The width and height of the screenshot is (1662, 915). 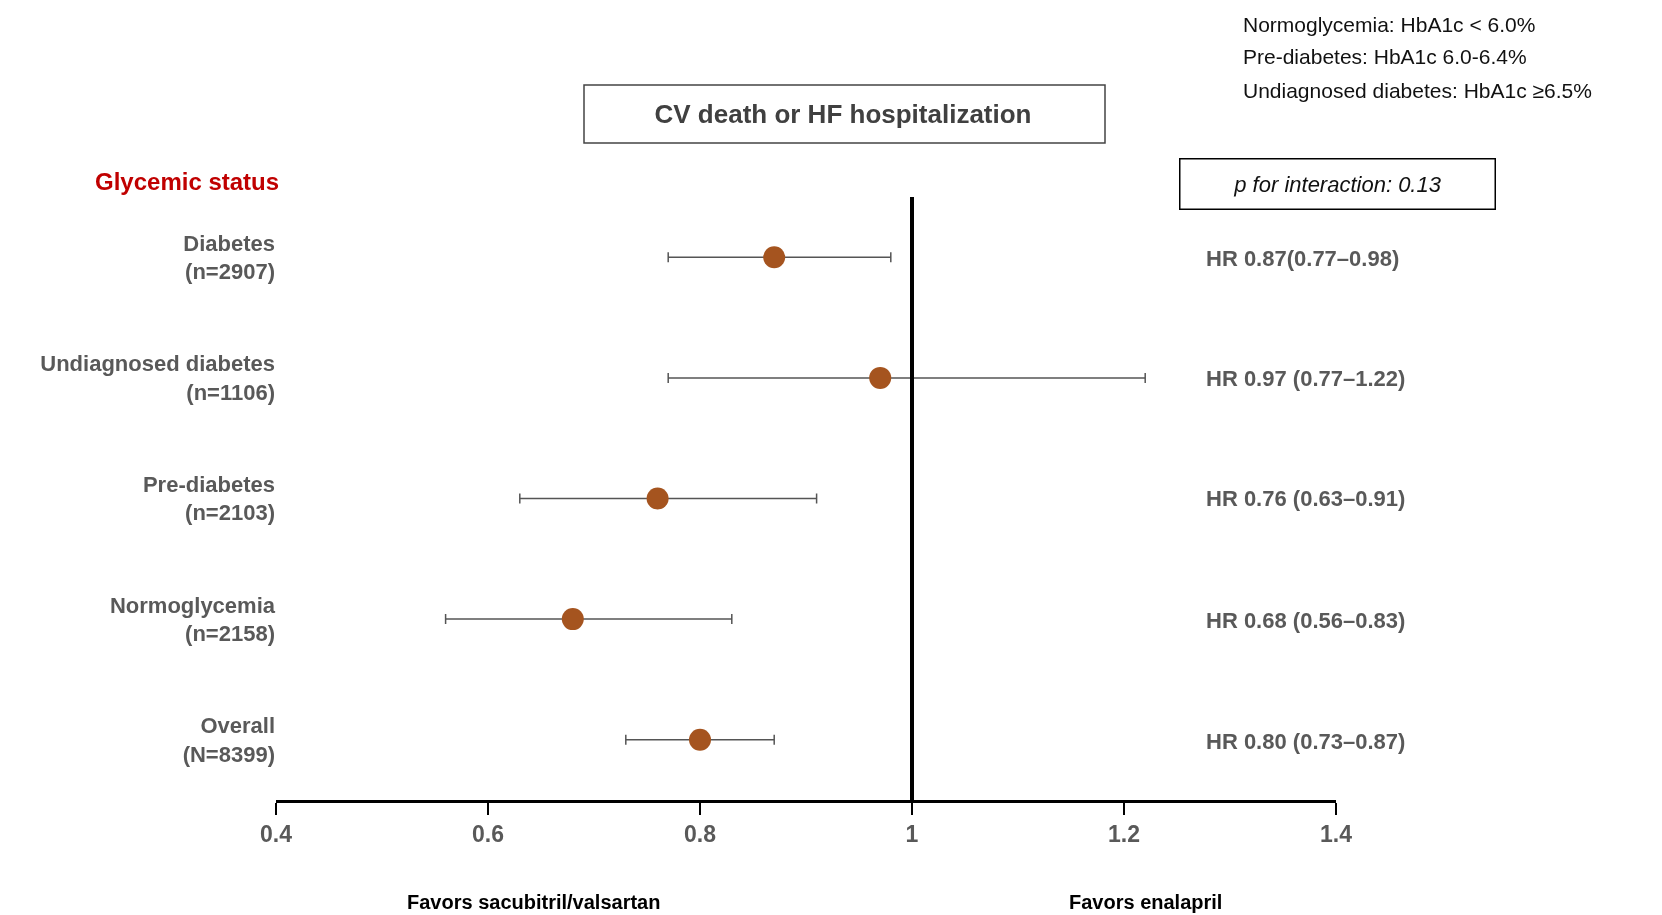 I want to click on x-tick-label: 1.2, so click(x=1124, y=834).